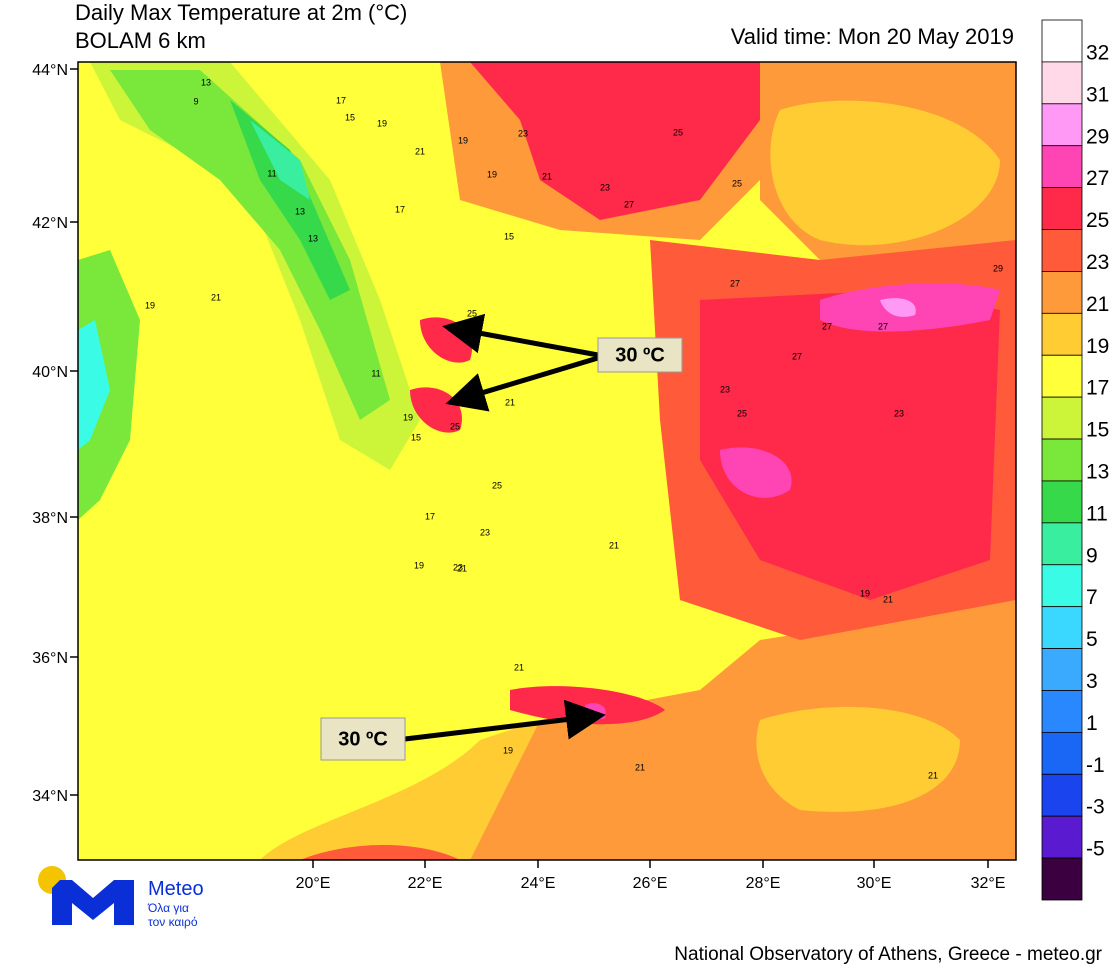  What do you see at coordinates (1097, 346) in the screenshot?
I see `colorbar-label: 19` at bounding box center [1097, 346].